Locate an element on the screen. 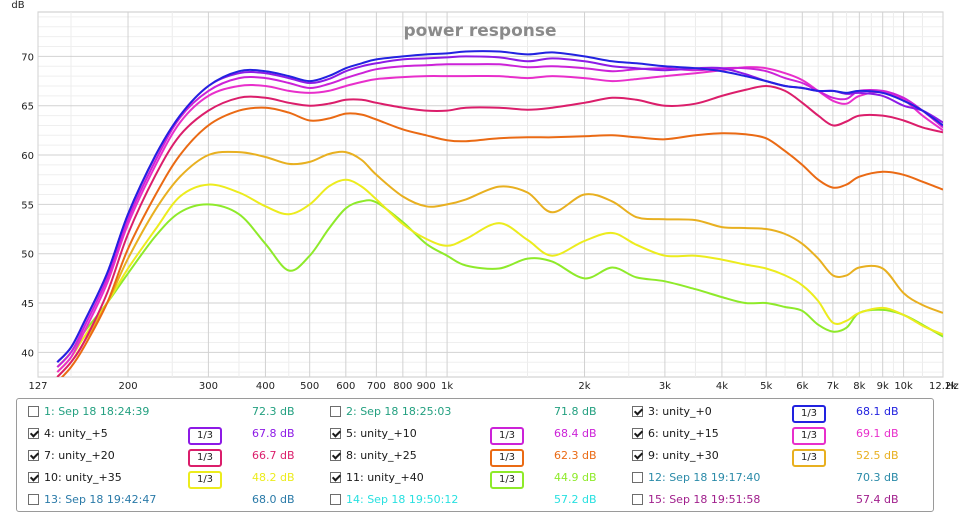  y-tick-label: 55 is located at coordinates (27, 205).